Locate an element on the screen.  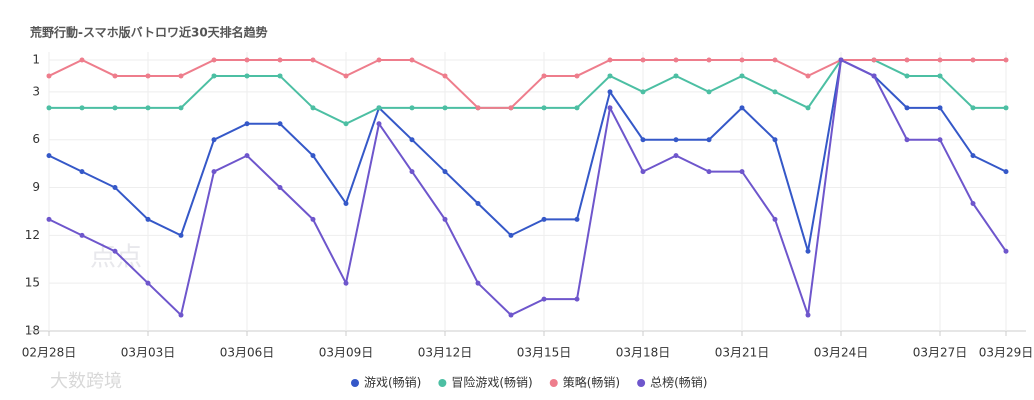
legend-label: 总榜(畅销) is located at coordinates (678, 382).